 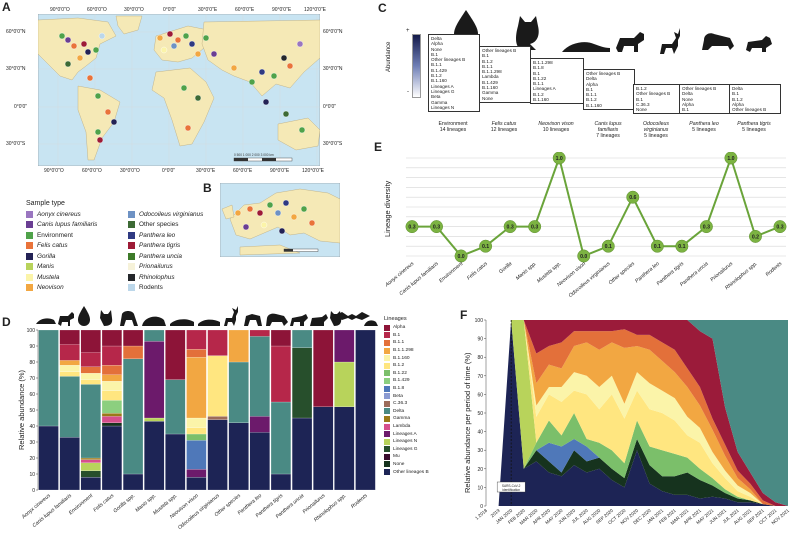 I want to click on lat-label: 0°0'0", so click(x=21, y=107).